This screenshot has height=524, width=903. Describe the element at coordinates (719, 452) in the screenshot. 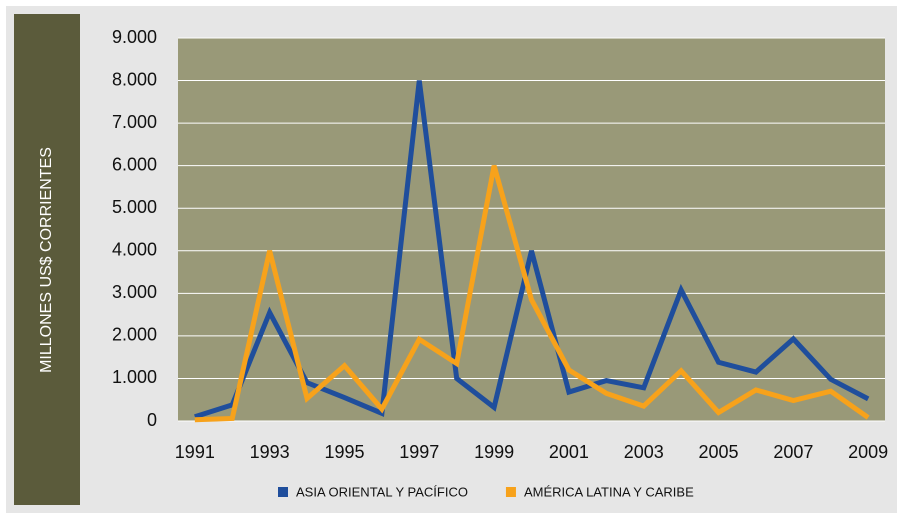

I see `x-tick-label: 2005` at that location.